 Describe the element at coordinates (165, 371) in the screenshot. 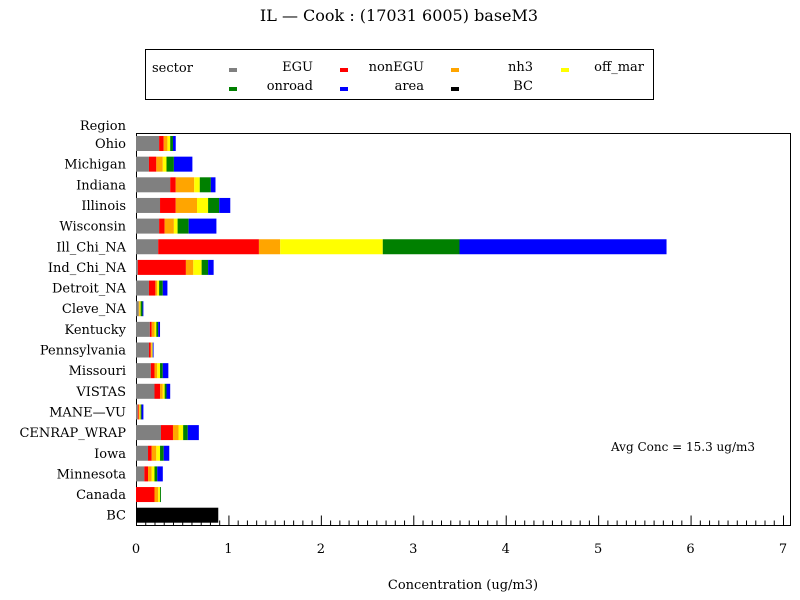

I see `bar-missouri-area` at that location.